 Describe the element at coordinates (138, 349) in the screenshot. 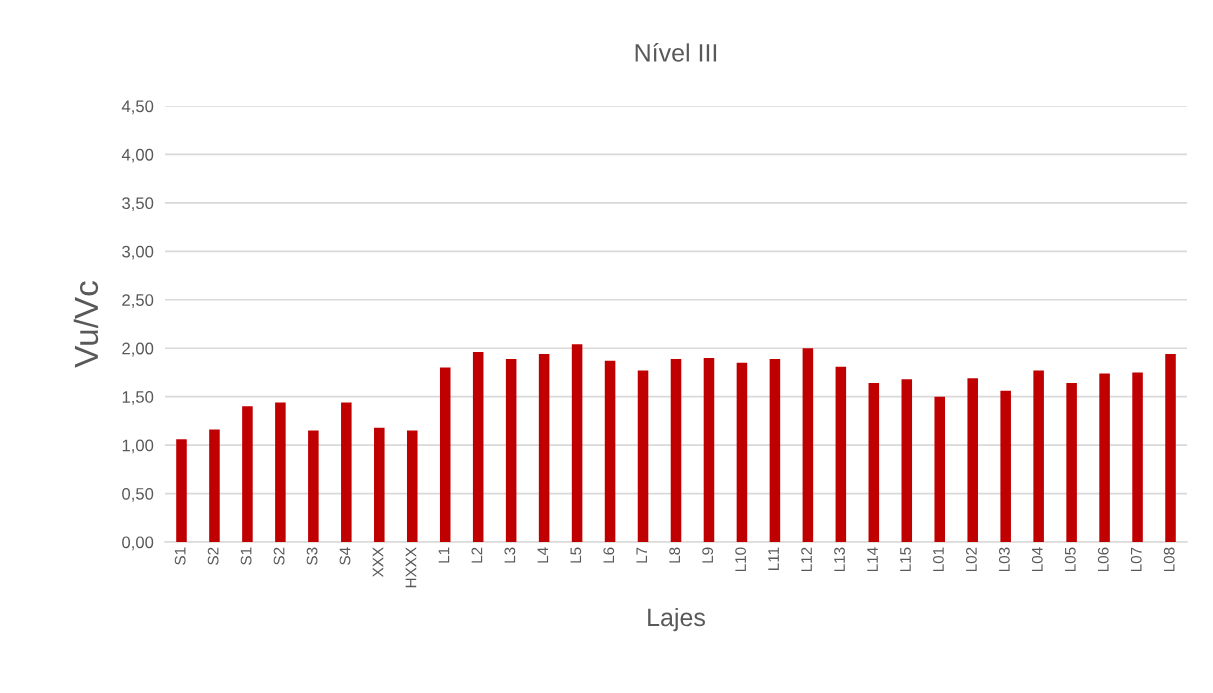

I see `y-tick-label: 2,00` at that location.